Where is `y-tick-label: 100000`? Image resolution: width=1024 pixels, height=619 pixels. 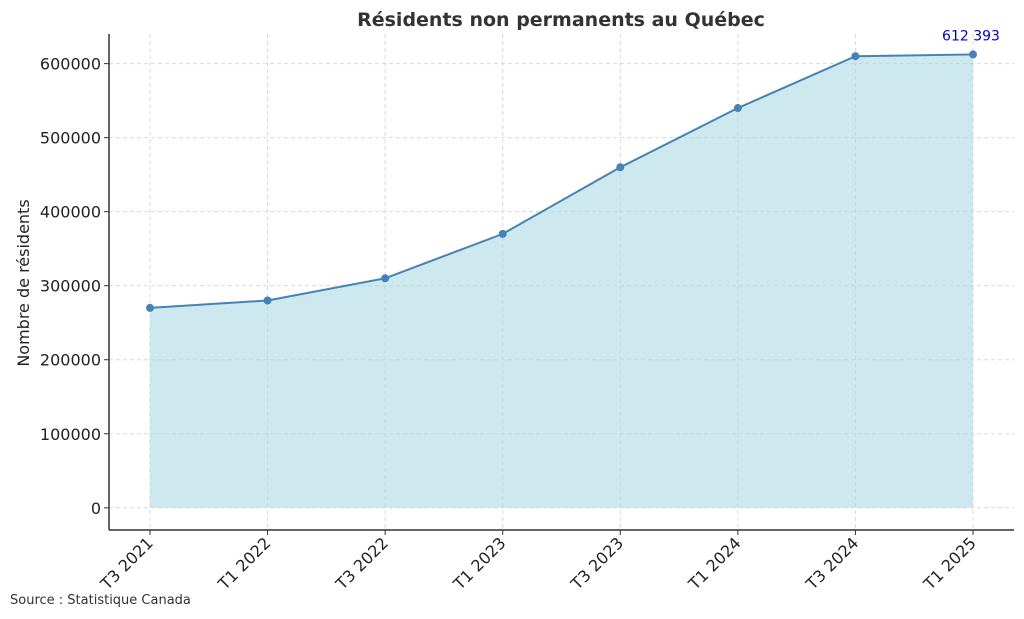
y-tick-label: 100000 is located at coordinates (70, 434).